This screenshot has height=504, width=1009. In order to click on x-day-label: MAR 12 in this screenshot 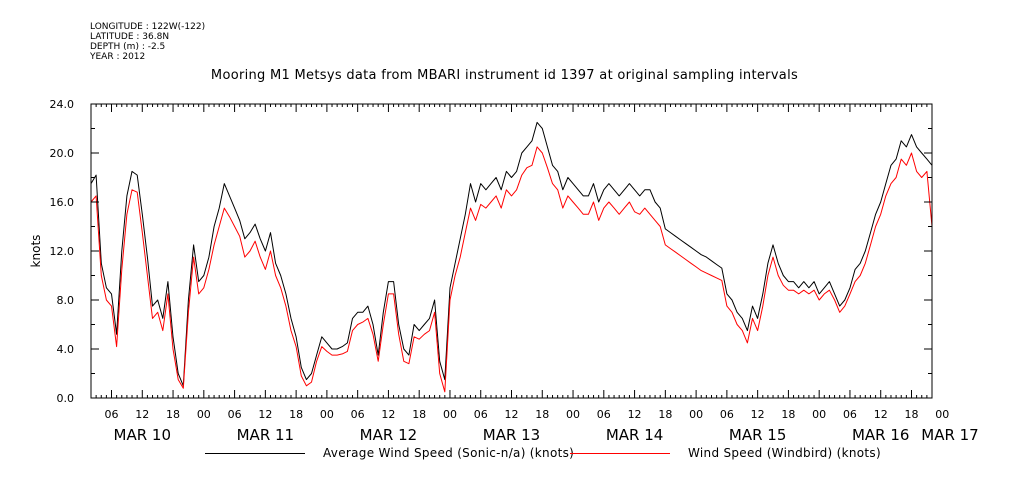, I will do `click(388, 435)`.